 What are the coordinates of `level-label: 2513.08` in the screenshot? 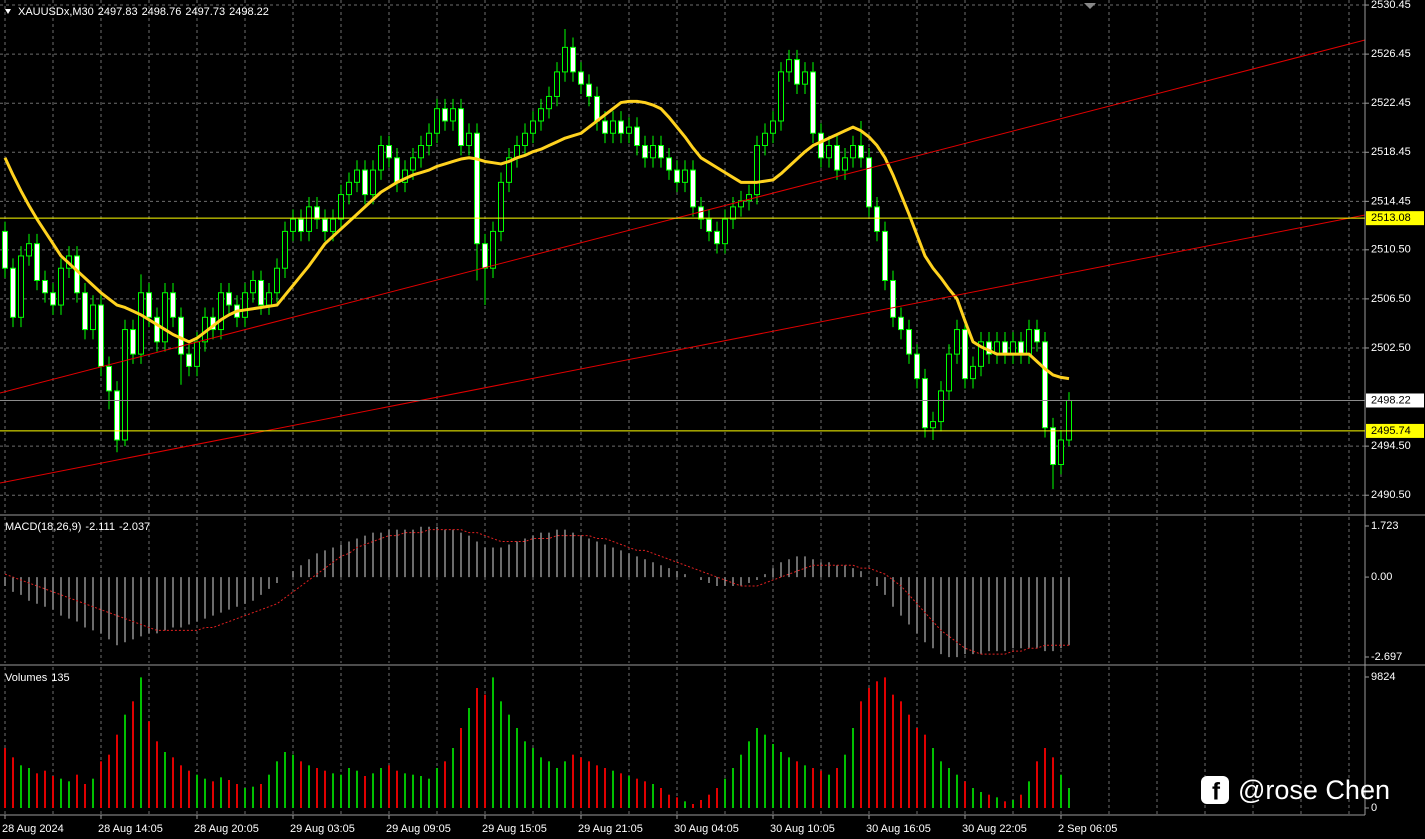 It's located at (1391, 218).